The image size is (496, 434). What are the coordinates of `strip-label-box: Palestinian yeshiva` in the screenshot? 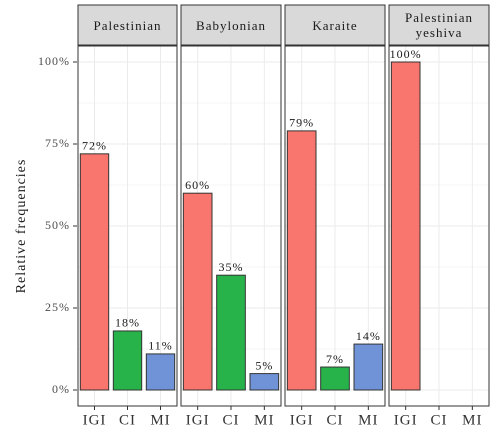 It's located at (439, 25).